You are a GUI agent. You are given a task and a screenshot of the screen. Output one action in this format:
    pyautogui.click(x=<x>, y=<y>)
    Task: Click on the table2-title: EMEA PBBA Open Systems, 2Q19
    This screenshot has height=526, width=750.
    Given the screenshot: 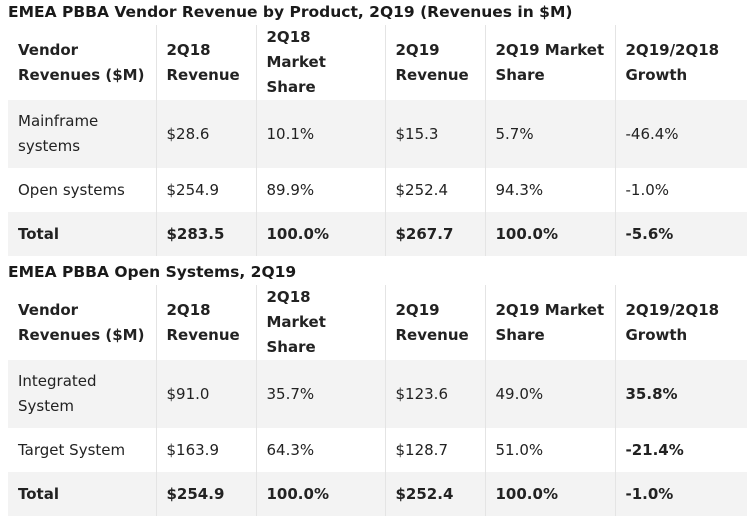 What is the action you would take?
    pyautogui.click(x=152, y=272)
    